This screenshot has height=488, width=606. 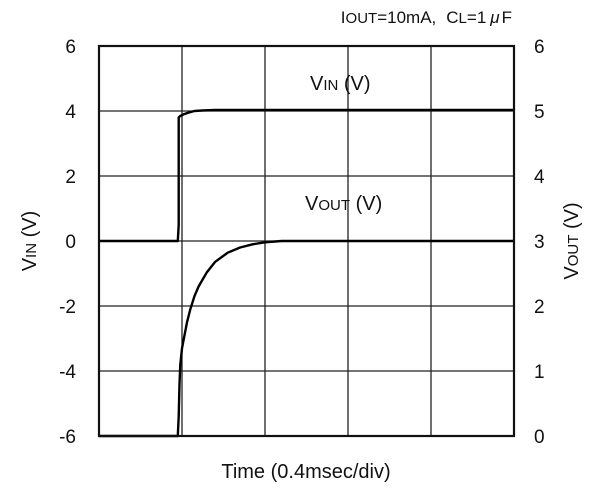 What do you see at coordinates (476, 17) in the screenshot?
I see `cl-value: =1` at bounding box center [476, 17].